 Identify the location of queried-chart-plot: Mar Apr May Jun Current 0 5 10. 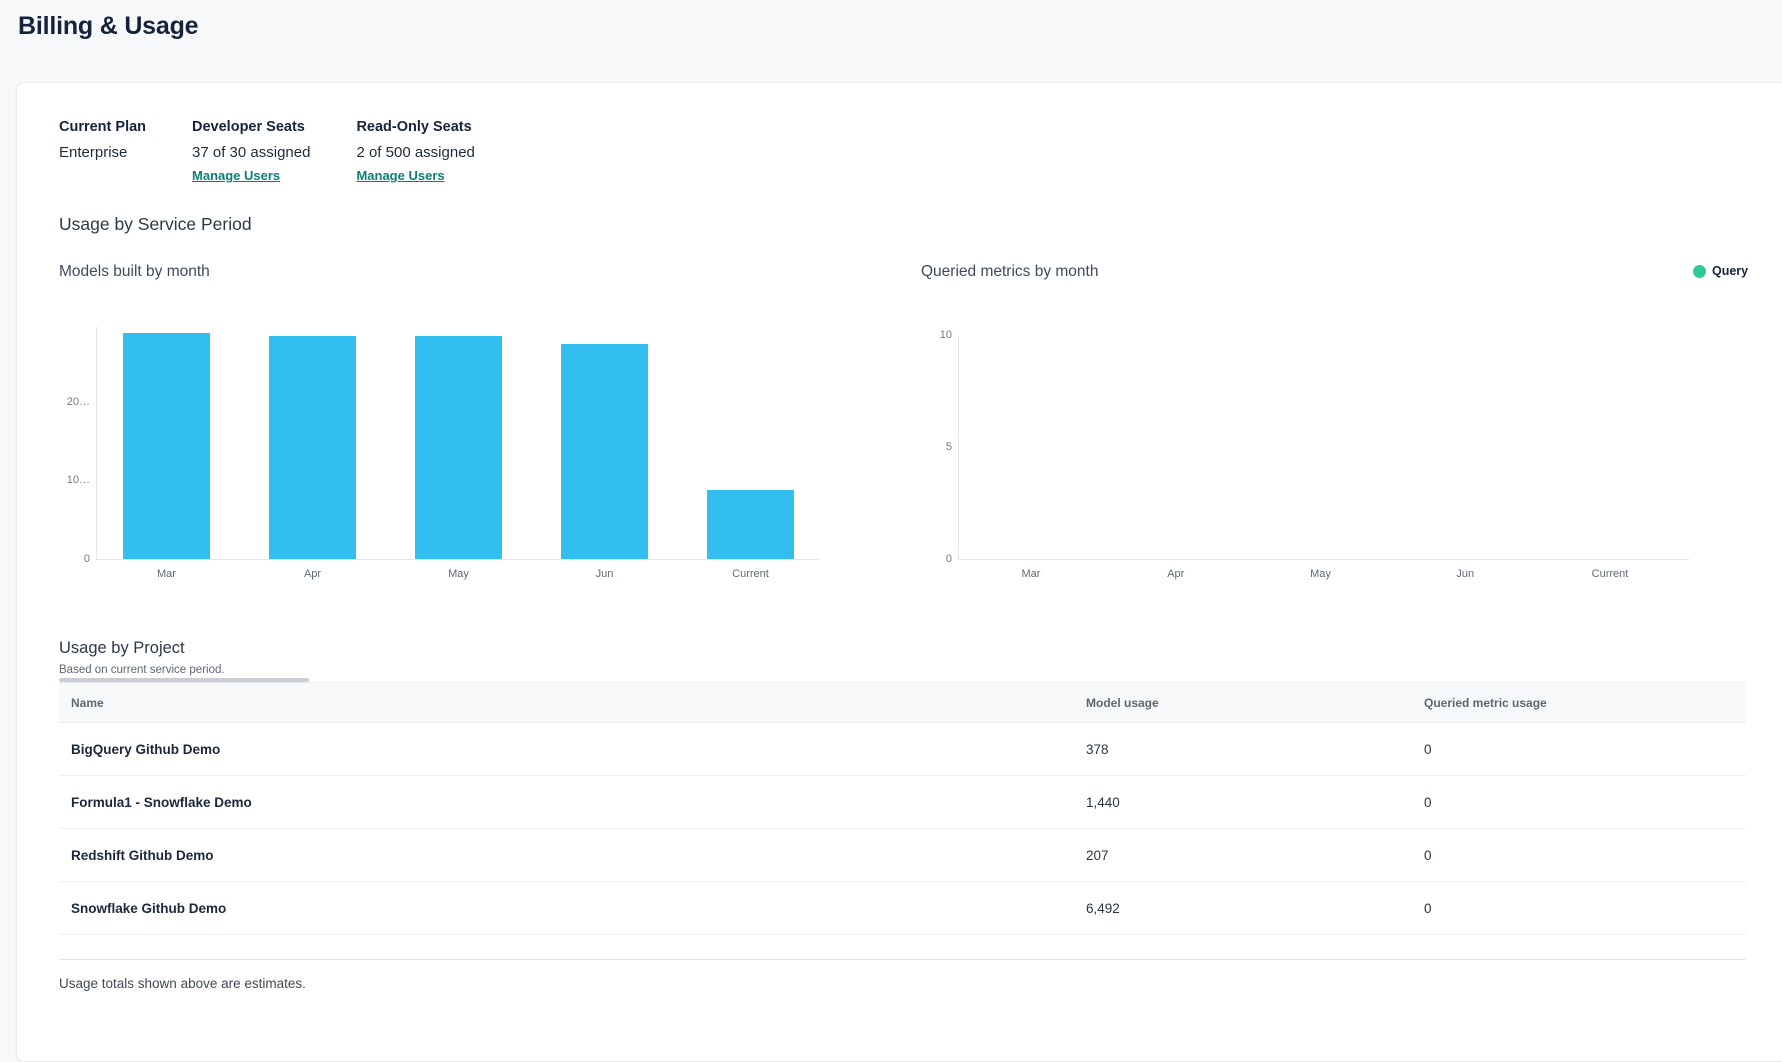
(1314, 454).